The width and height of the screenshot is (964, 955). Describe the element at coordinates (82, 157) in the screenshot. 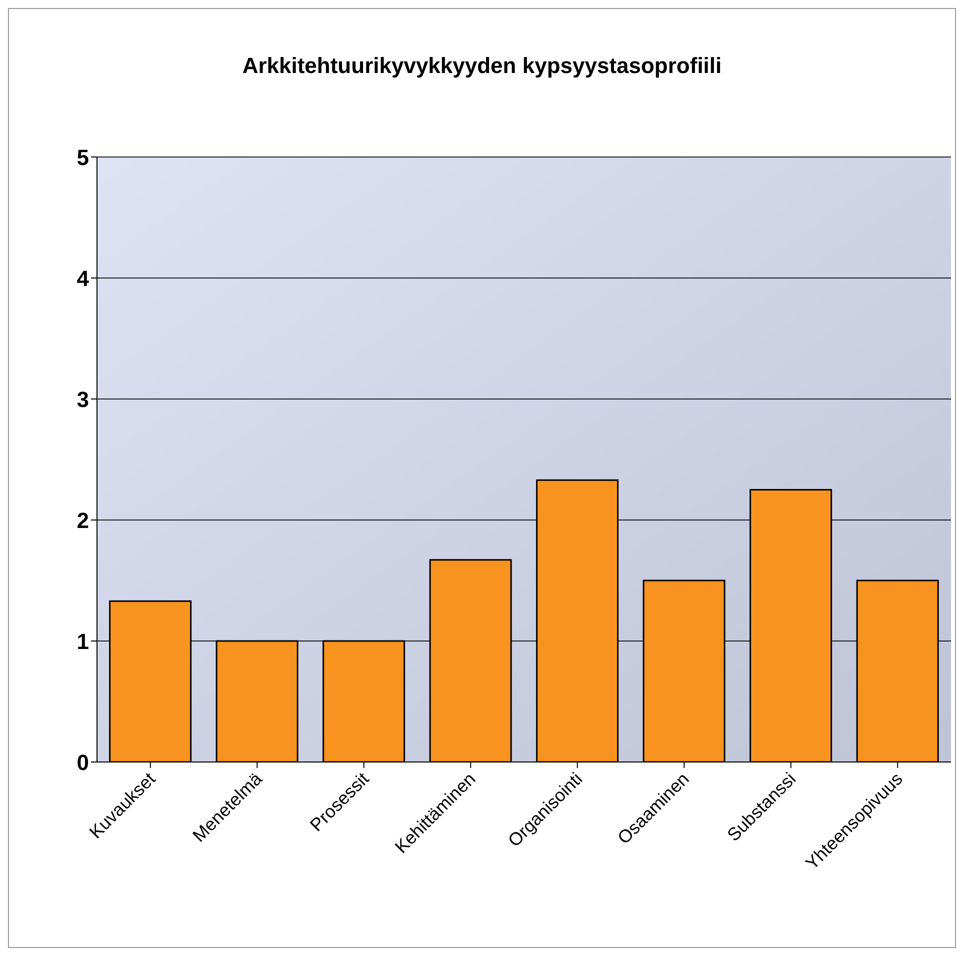

I see `y-tick-label: 5` at that location.